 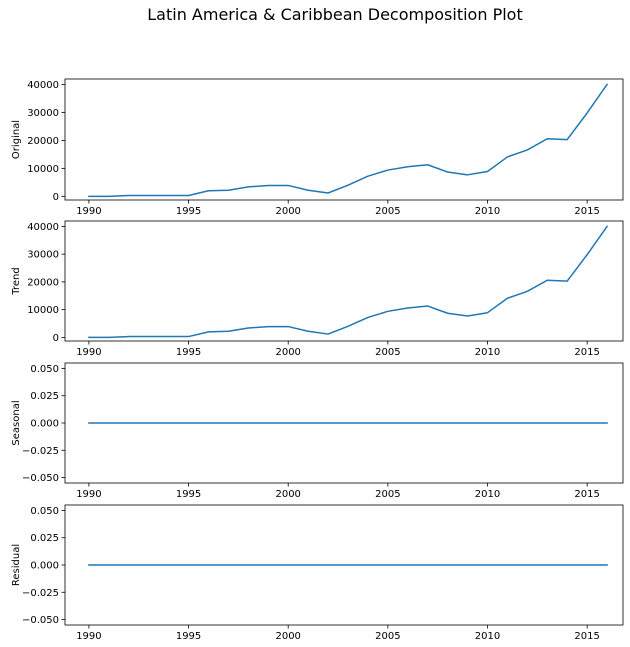 I want to click on original-series-line, so click(x=348, y=140).